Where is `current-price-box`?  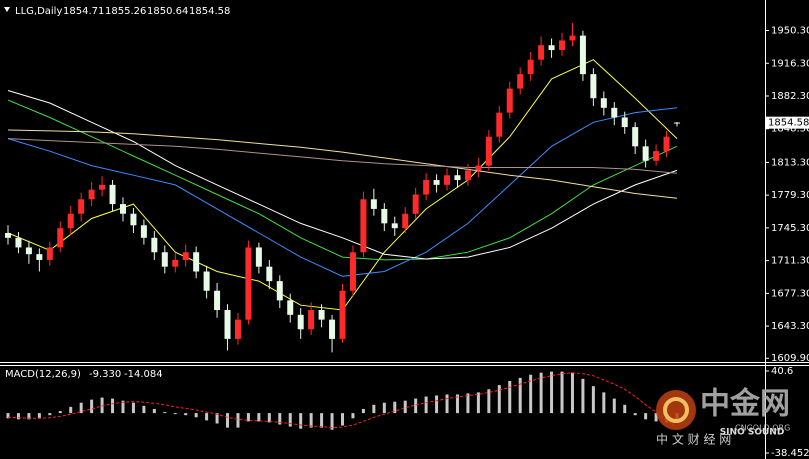
current-price-box is located at coordinates (787, 122).